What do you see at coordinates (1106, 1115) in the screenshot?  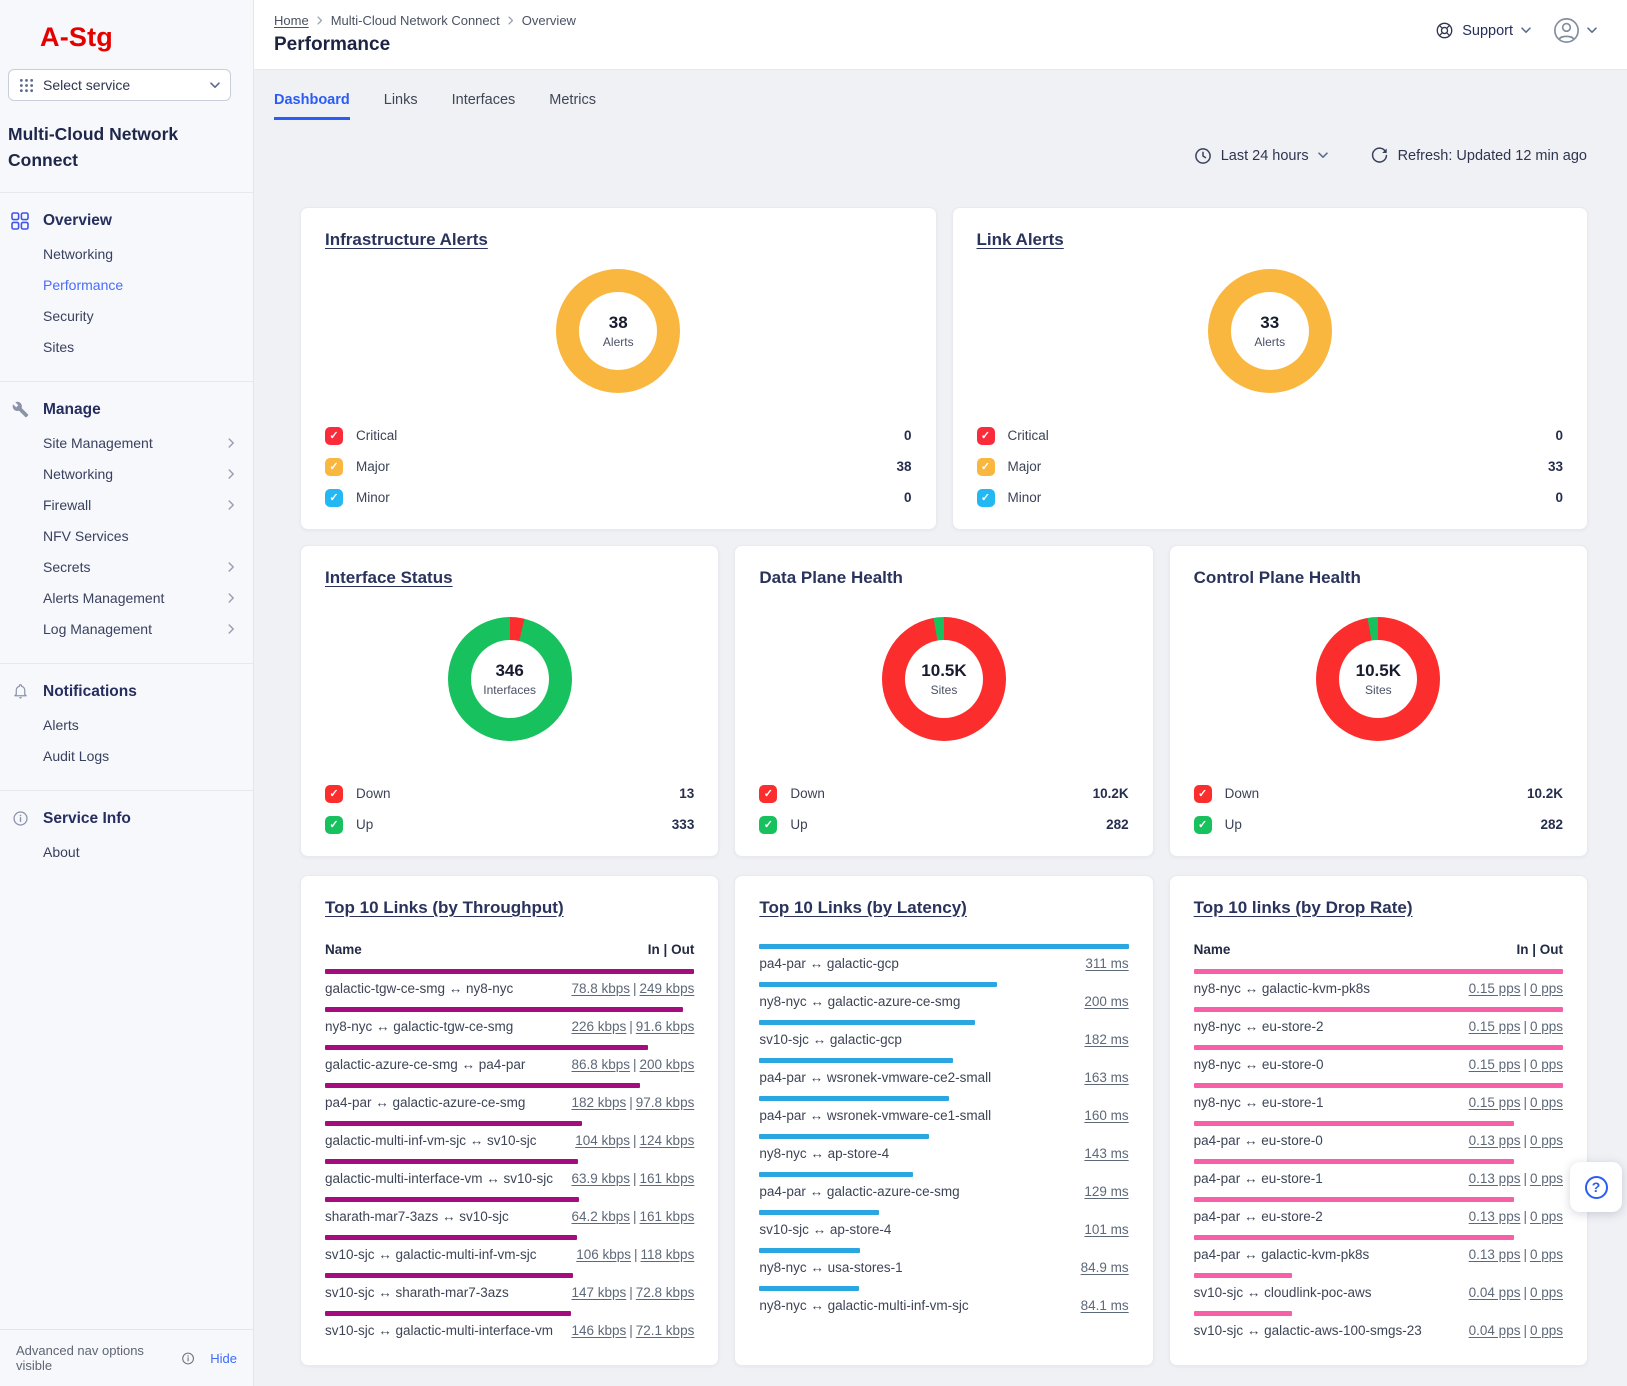 I see `latency-value-link: 160 ms` at bounding box center [1106, 1115].